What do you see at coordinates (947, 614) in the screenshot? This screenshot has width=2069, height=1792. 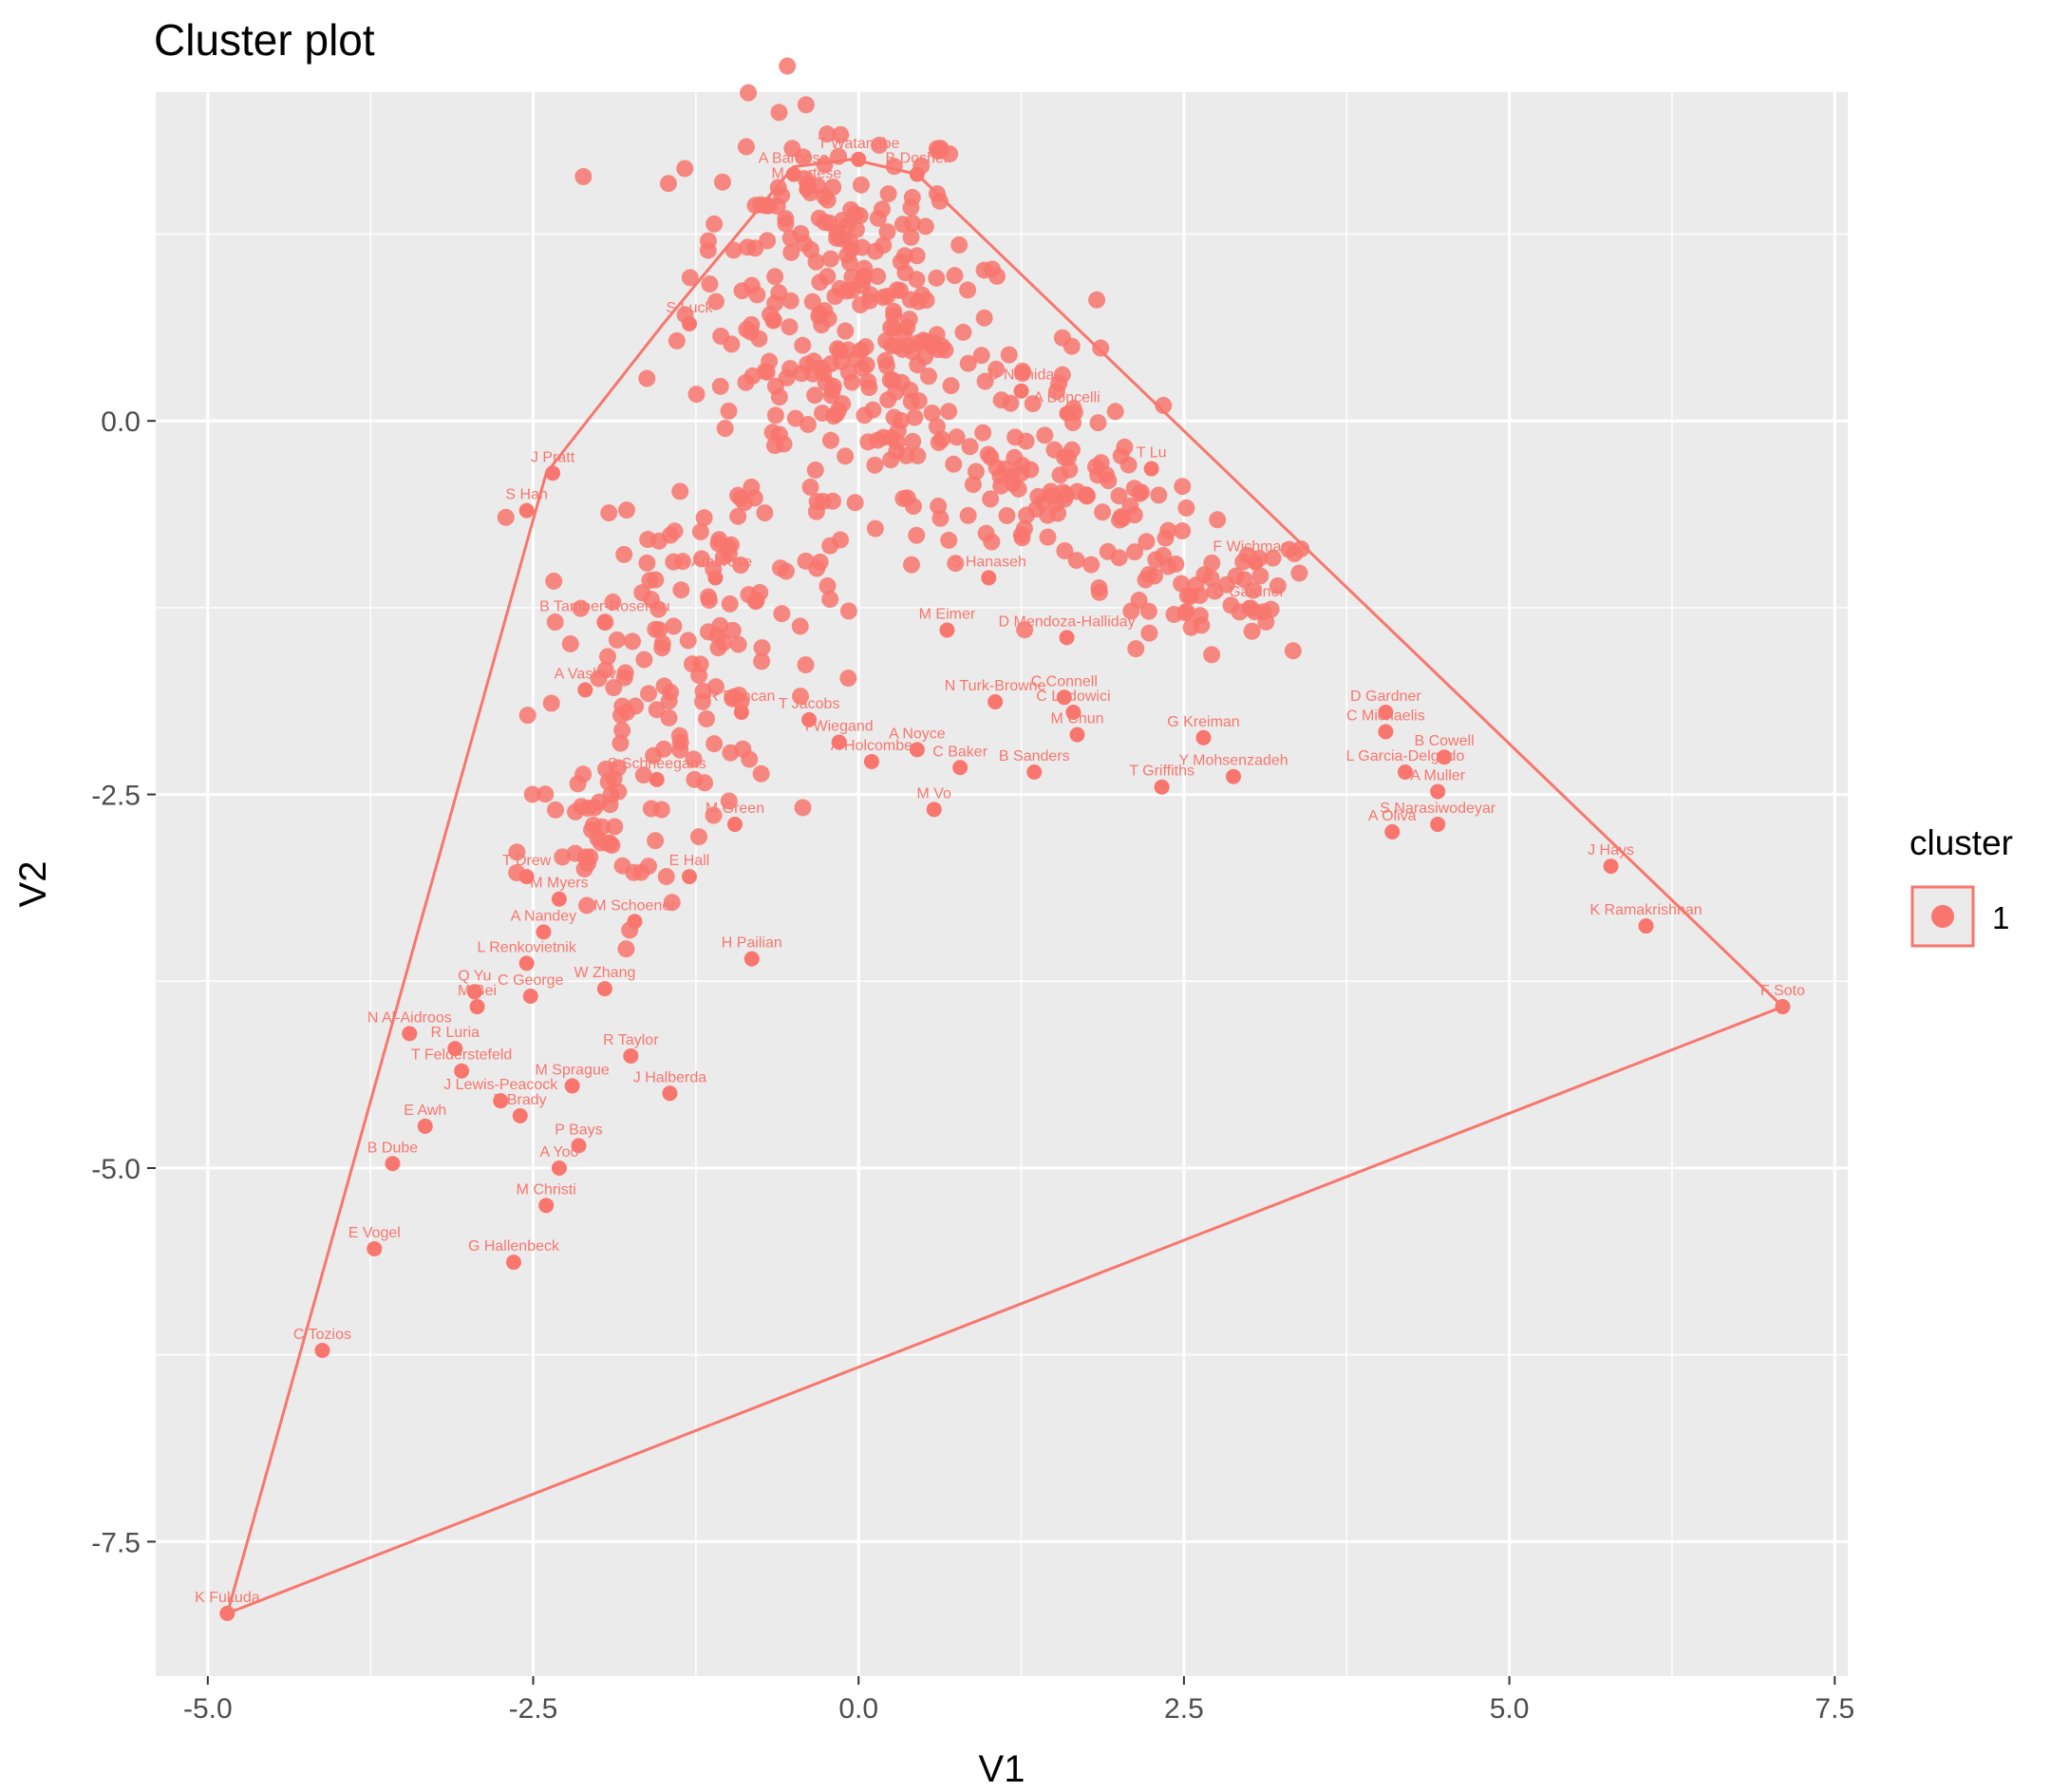 I see `point-label: M Eimer` at bounding box center [947, 614].